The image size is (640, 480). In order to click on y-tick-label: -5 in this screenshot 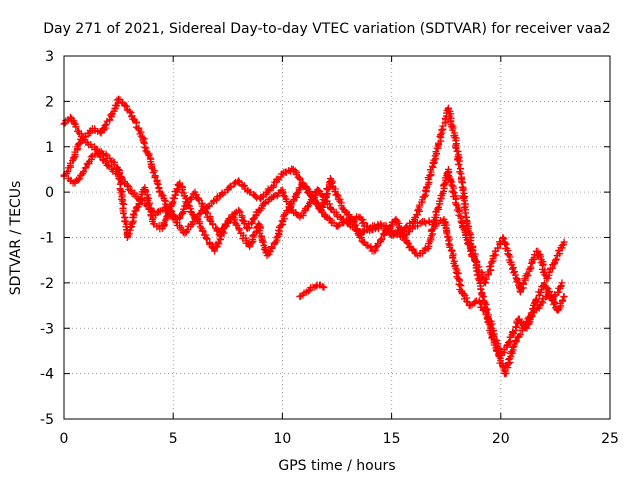, I will do `click(47, 420)`.